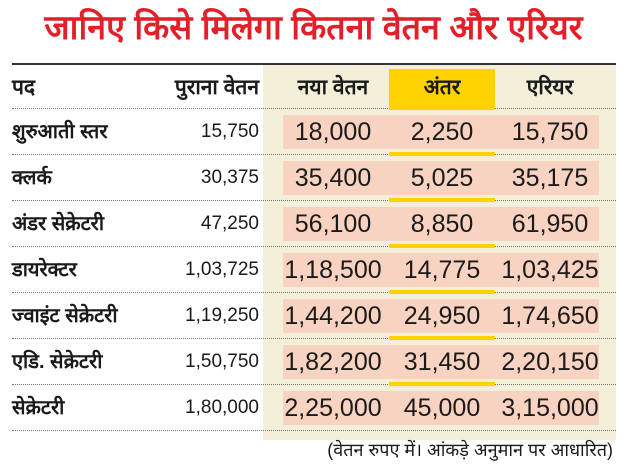 The image size is (627, 473). I want to click on cell-difference: 31,450, so click(442, 362).